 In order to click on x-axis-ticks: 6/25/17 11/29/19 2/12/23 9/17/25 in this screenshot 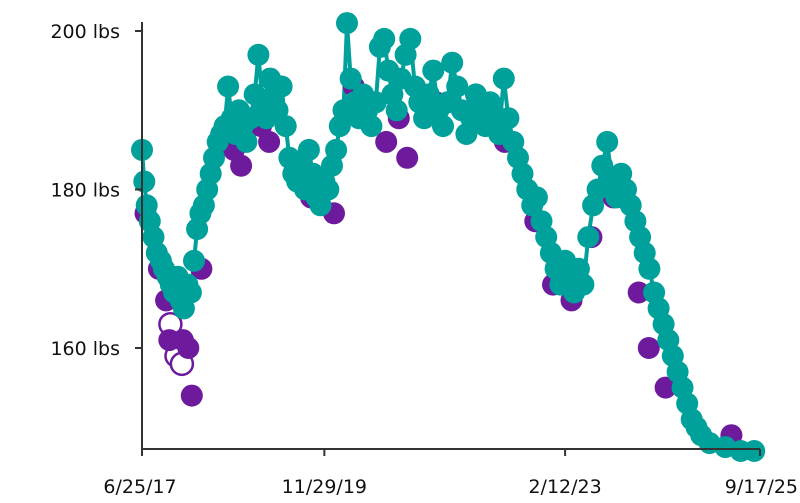, I will do `click(450, 473)`.